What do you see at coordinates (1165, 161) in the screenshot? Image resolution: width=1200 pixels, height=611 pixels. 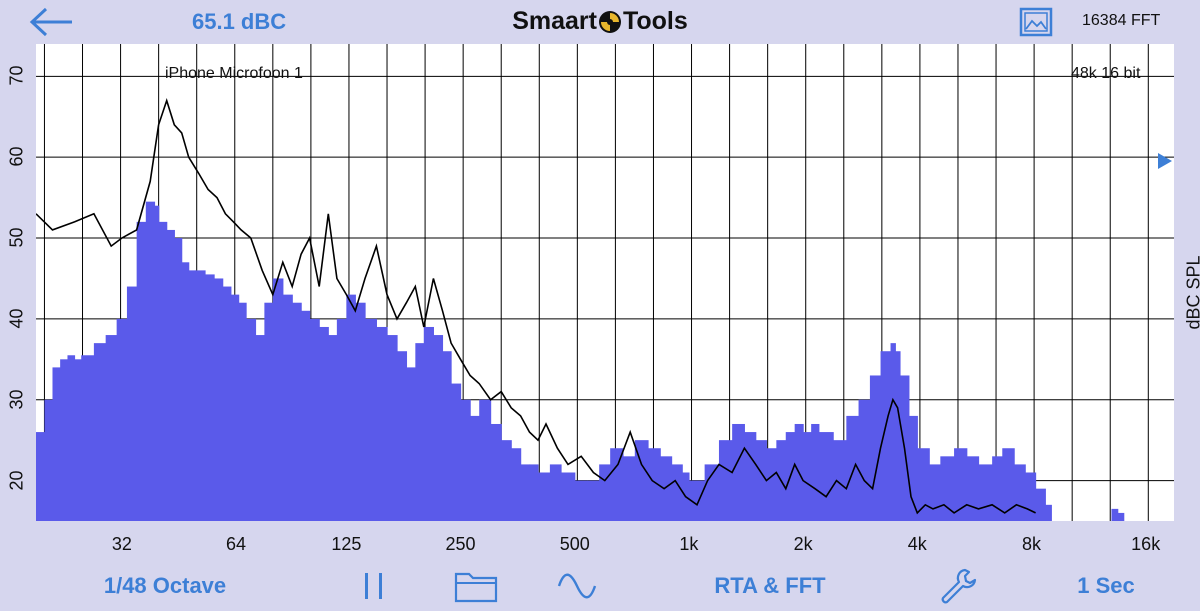 I see `level-marker-icon` at bounding box center [1165, 161].